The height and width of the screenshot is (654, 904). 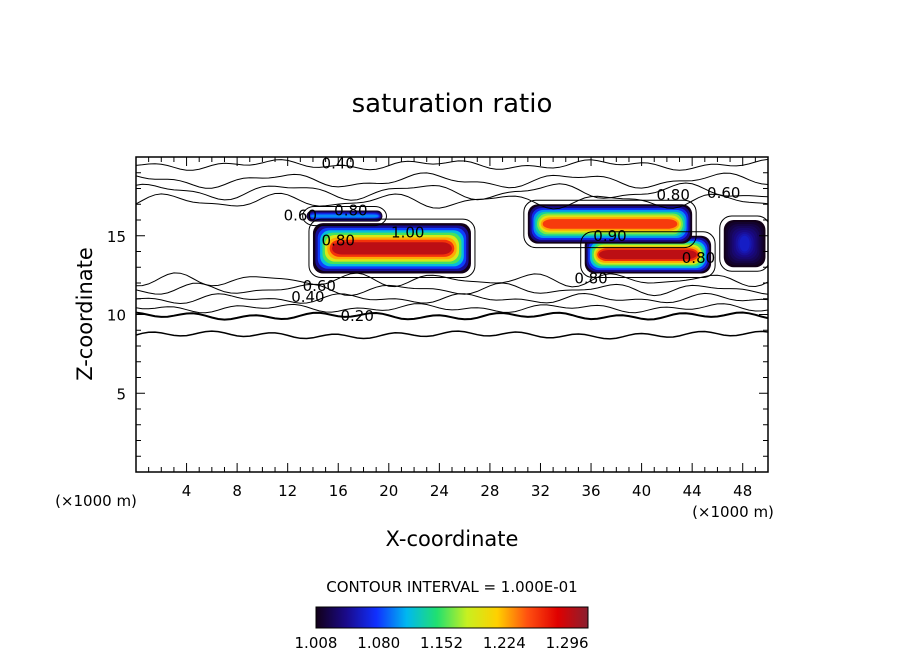 I want to click on y-tick-label: 10, so click(x=116, y=316).